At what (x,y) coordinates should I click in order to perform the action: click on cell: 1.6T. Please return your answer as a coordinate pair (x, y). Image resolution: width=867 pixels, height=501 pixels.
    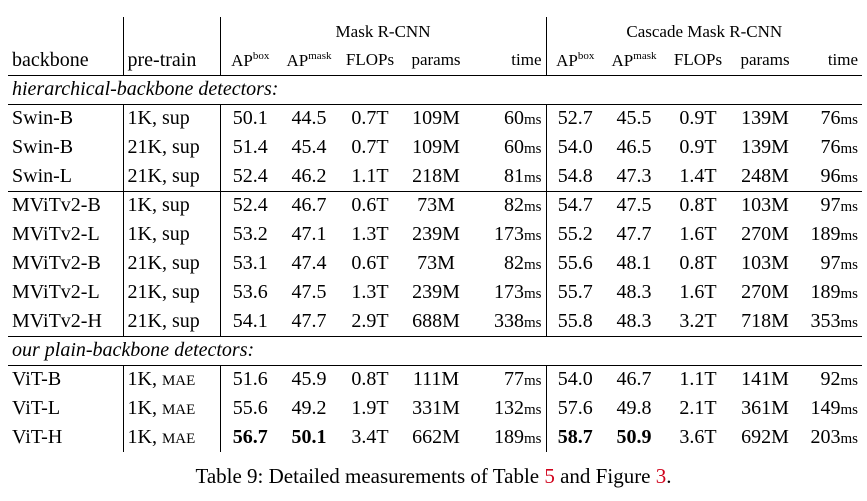
    Looking at the image, I should click on (698, 234).